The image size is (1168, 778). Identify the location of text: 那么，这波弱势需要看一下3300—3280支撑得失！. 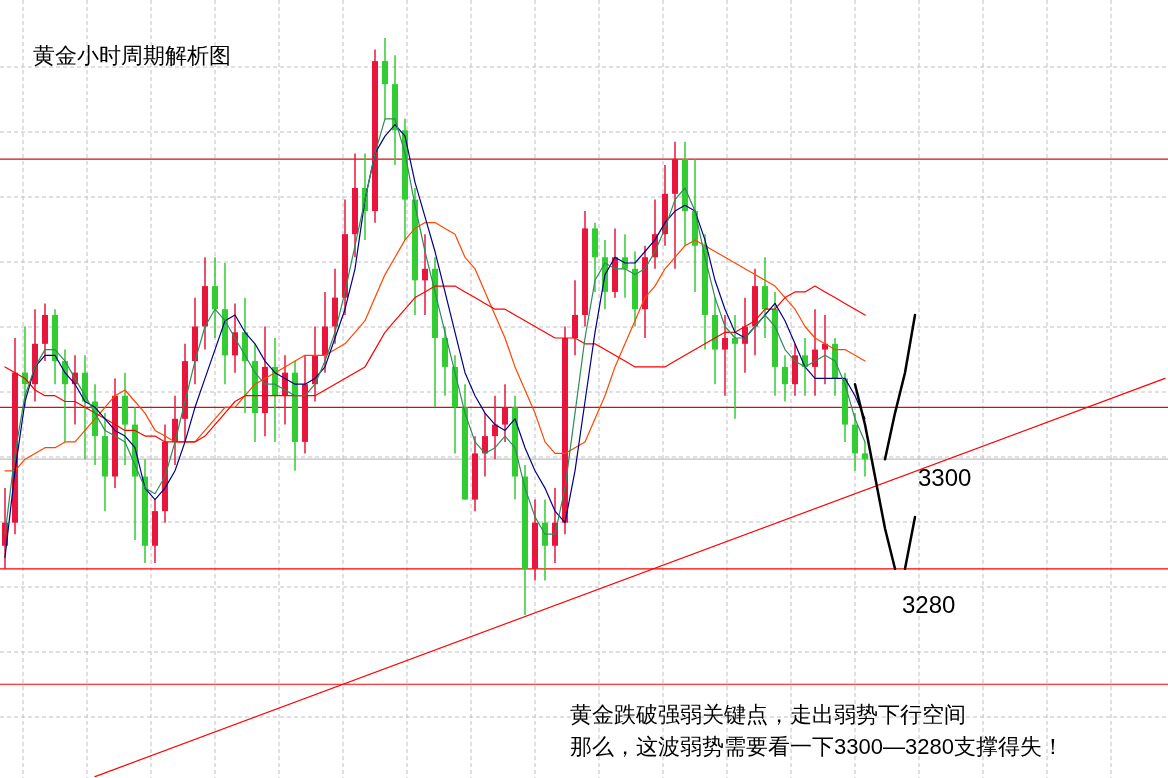
(817, 746).